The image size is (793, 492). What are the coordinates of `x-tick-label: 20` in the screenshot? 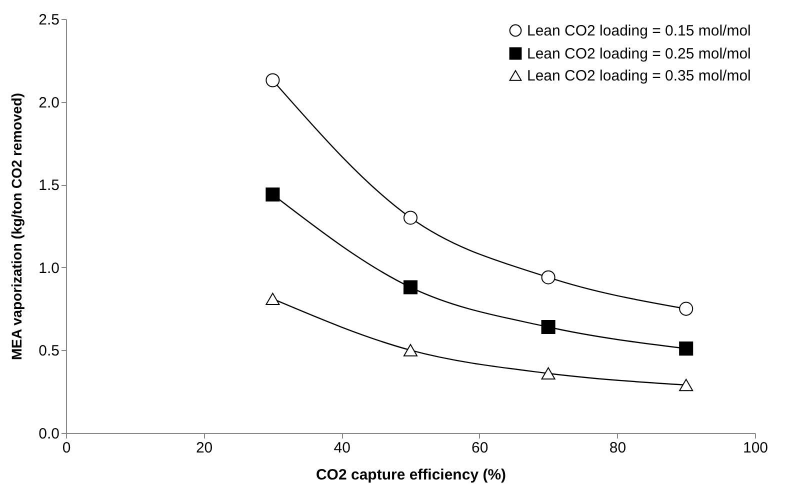 It's located at (204, 448).